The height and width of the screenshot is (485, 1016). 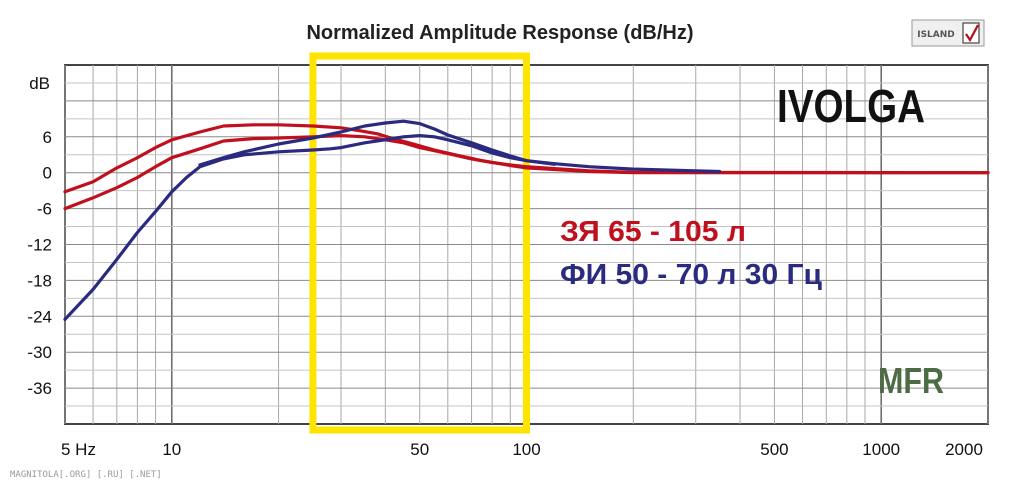 What do you see at coordinates (44, 209) in the screenshot?
I see `y-tick-label: -6` at bounding box center [44, 209].